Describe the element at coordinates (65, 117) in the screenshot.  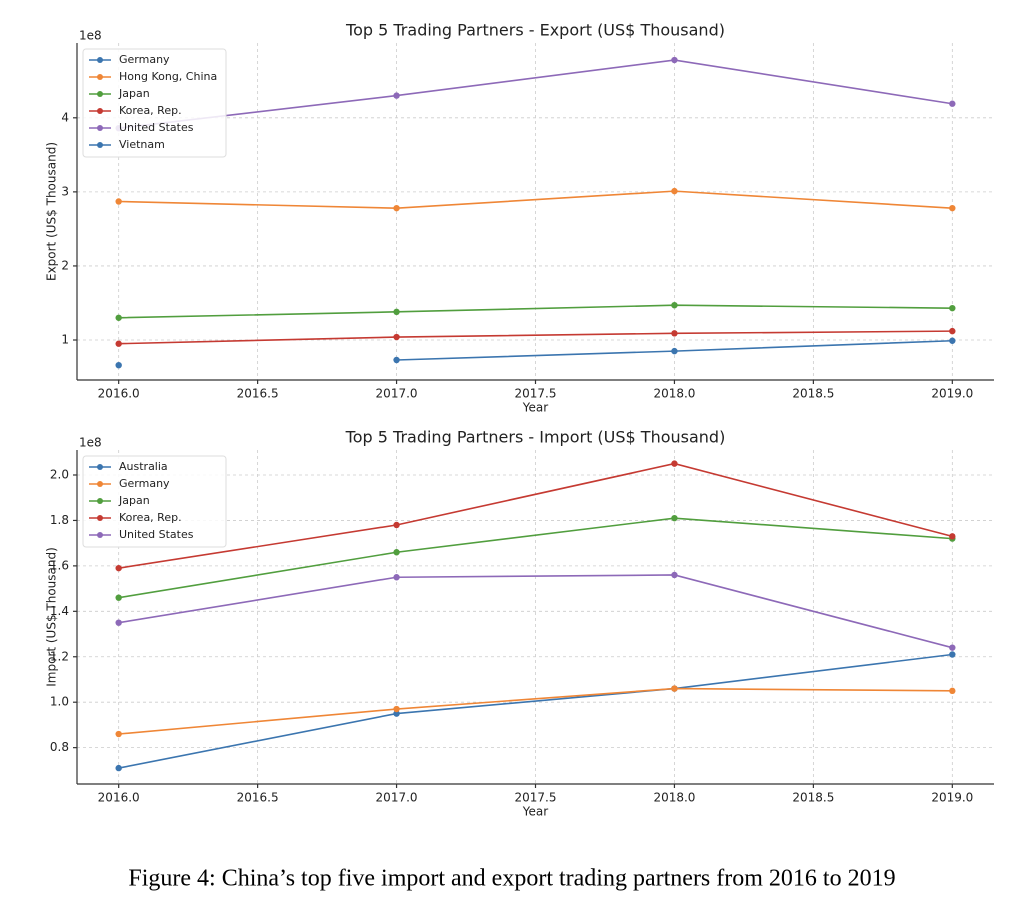
I see `y-tick-label: 4` at that location.